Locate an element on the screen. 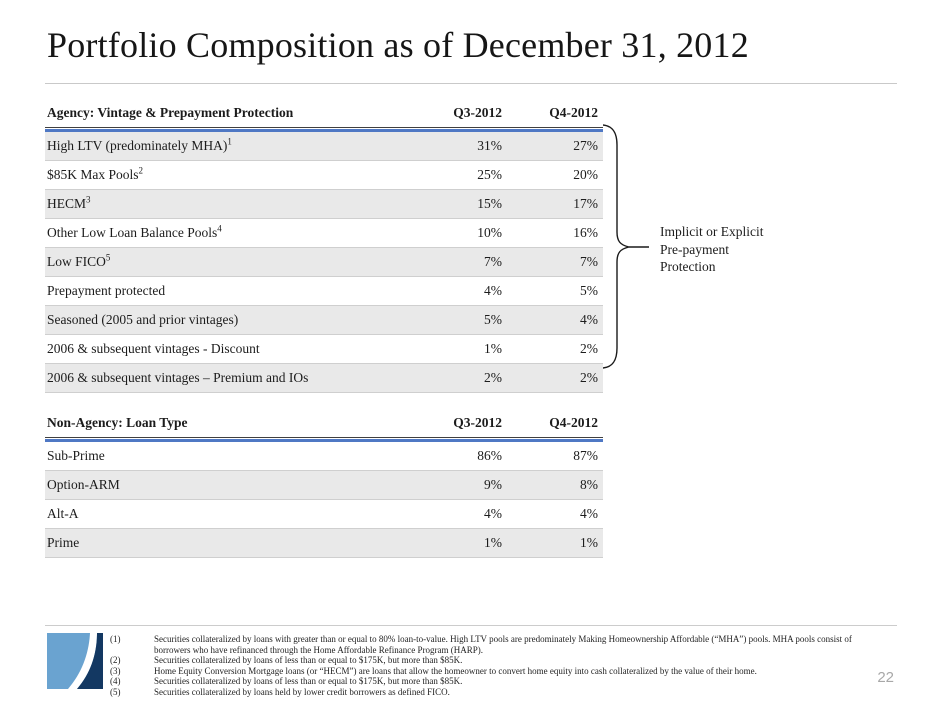 Image resolution: width=940 pixels, height=705 pixels. value-q3: 9% is located at coordinates (493, 484).